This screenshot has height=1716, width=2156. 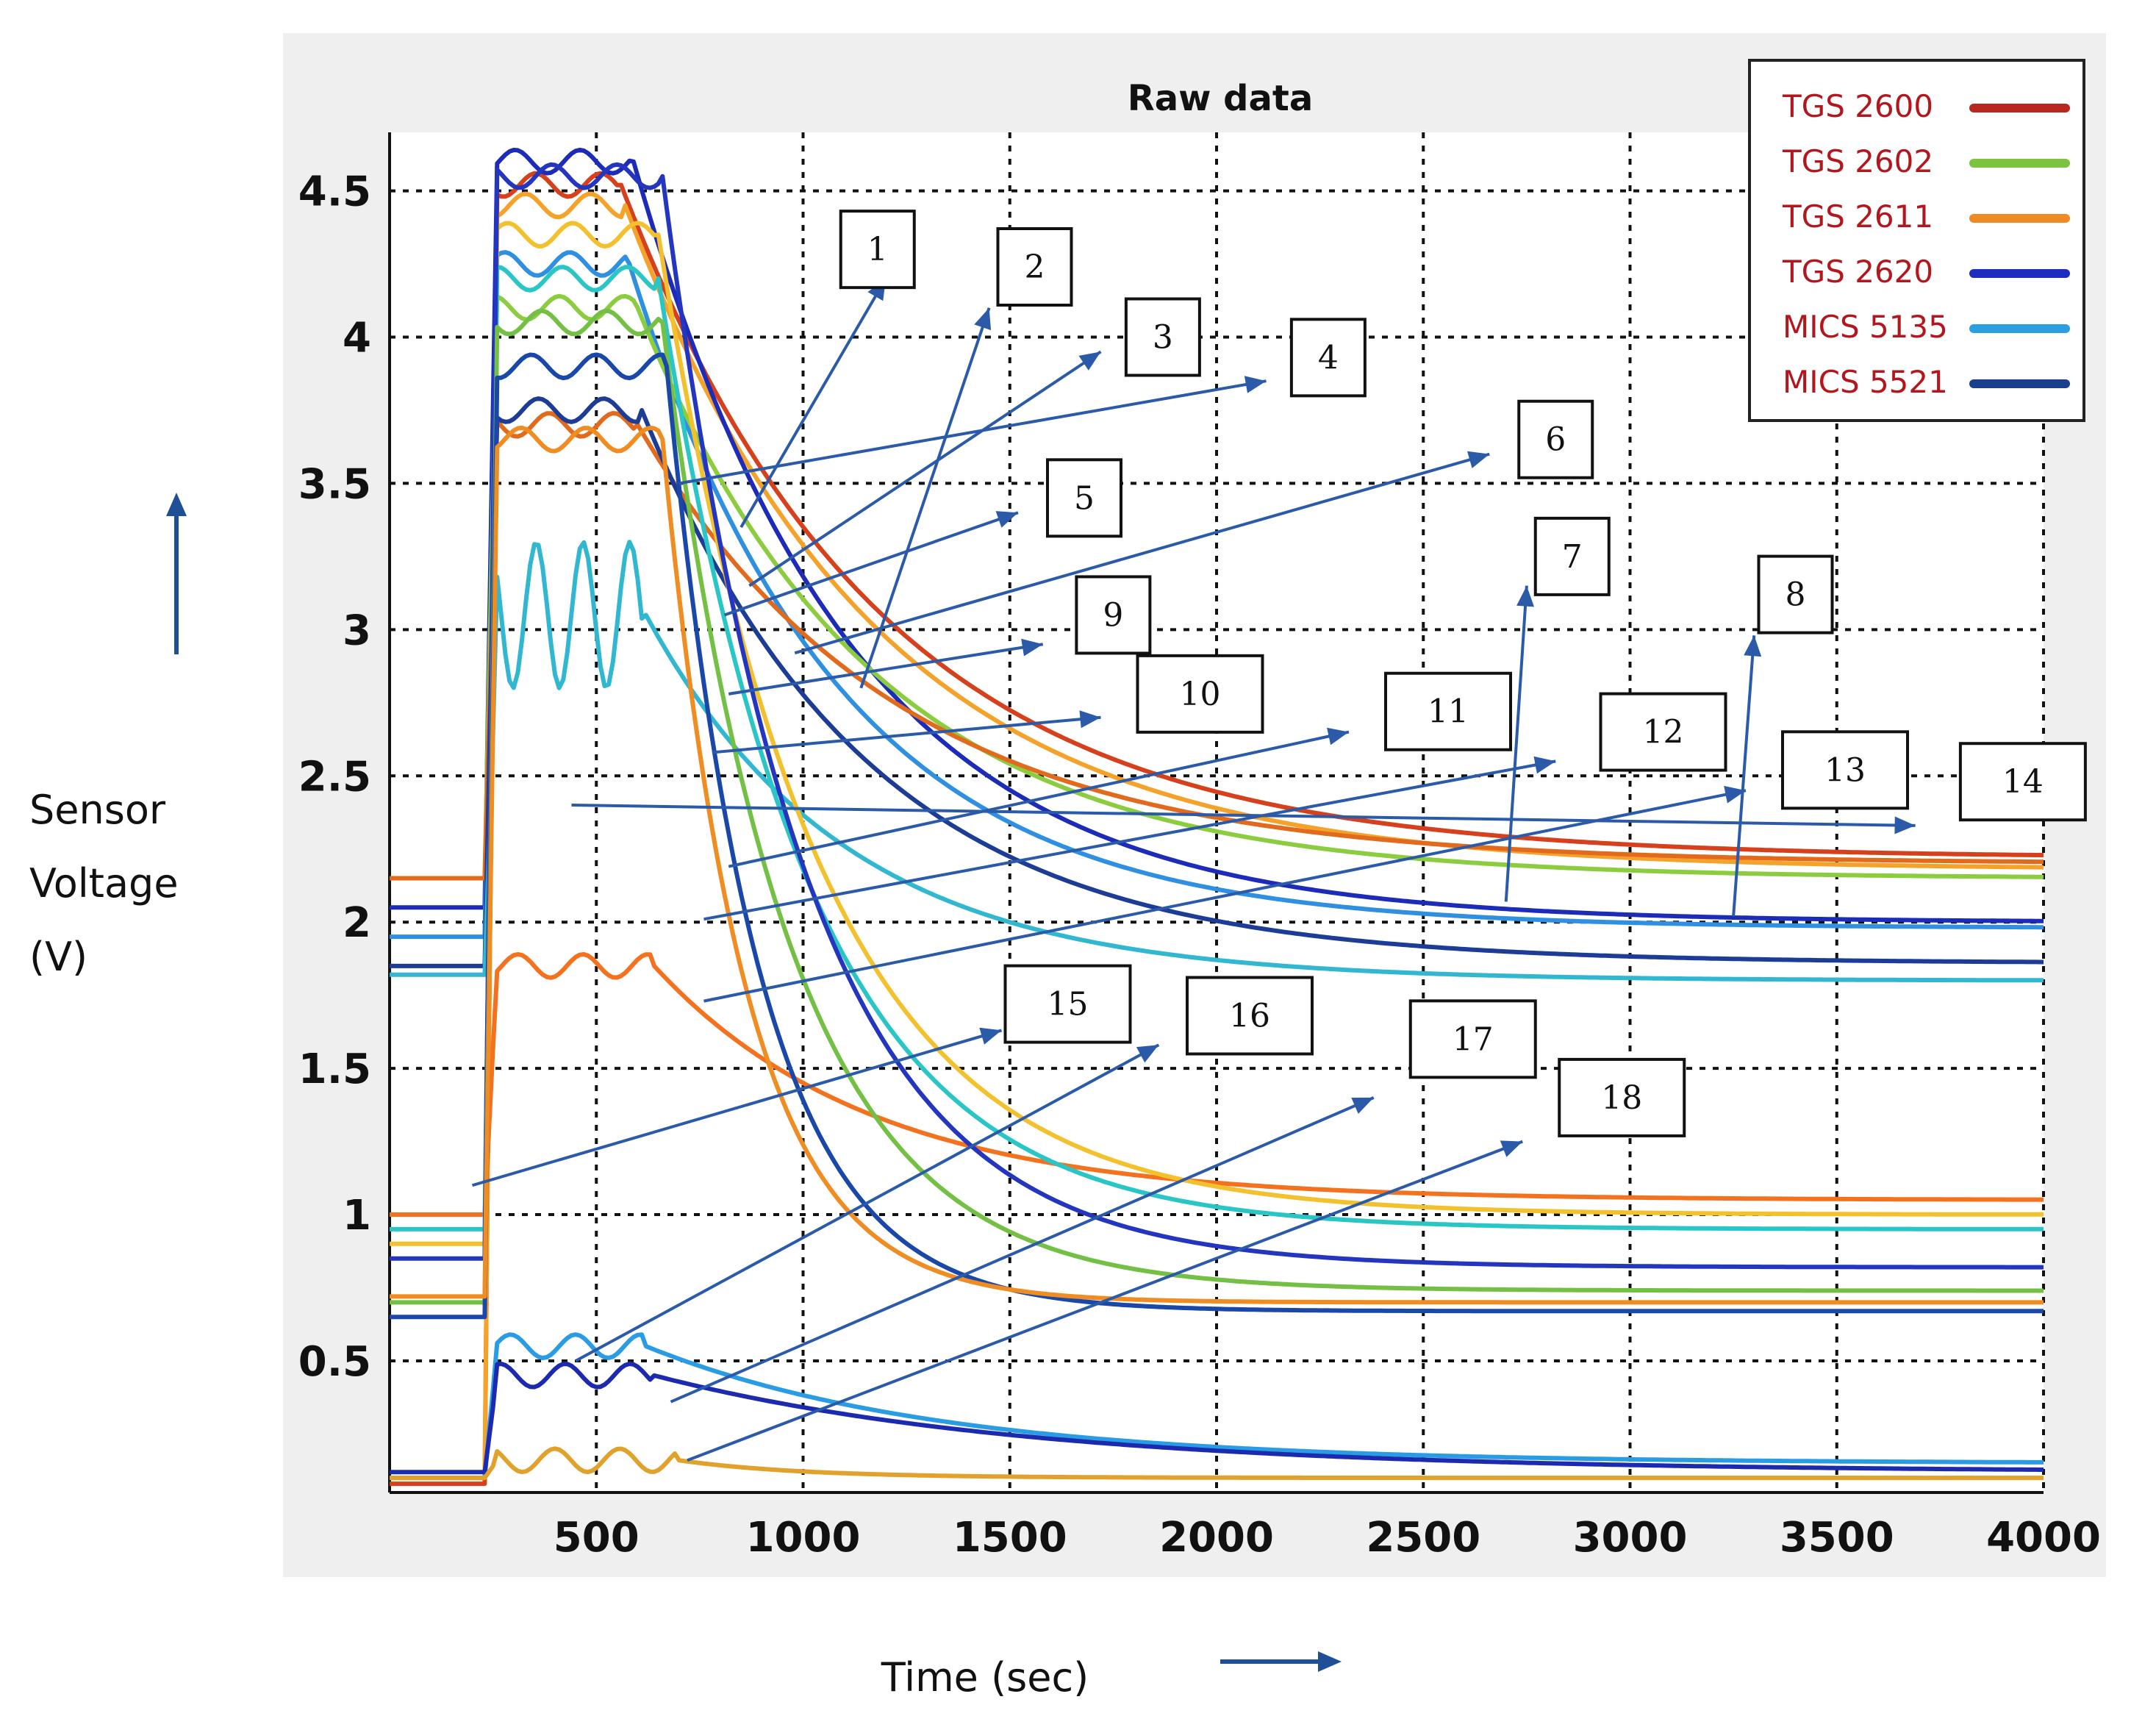 What do you see at coordinates (1858, 272) in the screenshot?
I see `legend-label: TGS 2620` at bounding box center [1858, 272].